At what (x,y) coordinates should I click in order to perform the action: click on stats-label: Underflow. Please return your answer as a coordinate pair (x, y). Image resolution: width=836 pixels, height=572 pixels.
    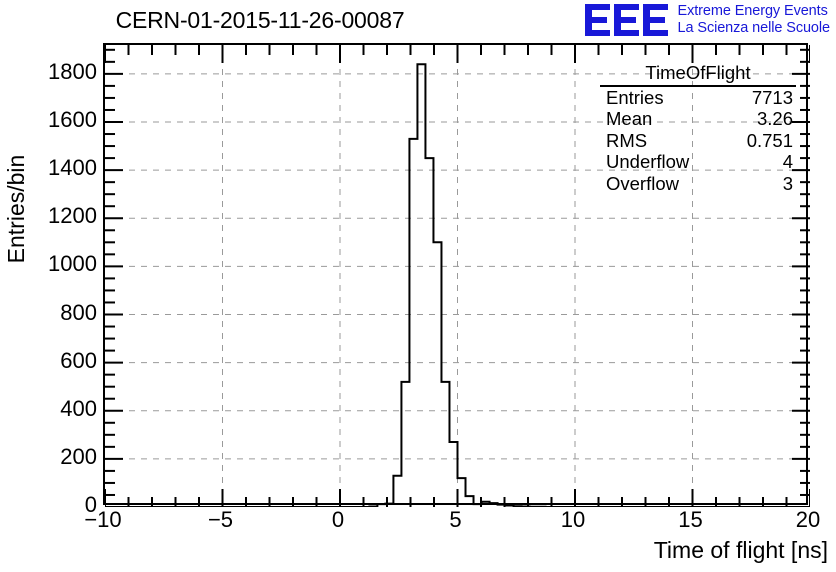
    Looking at the image, I should click on (648, 161).